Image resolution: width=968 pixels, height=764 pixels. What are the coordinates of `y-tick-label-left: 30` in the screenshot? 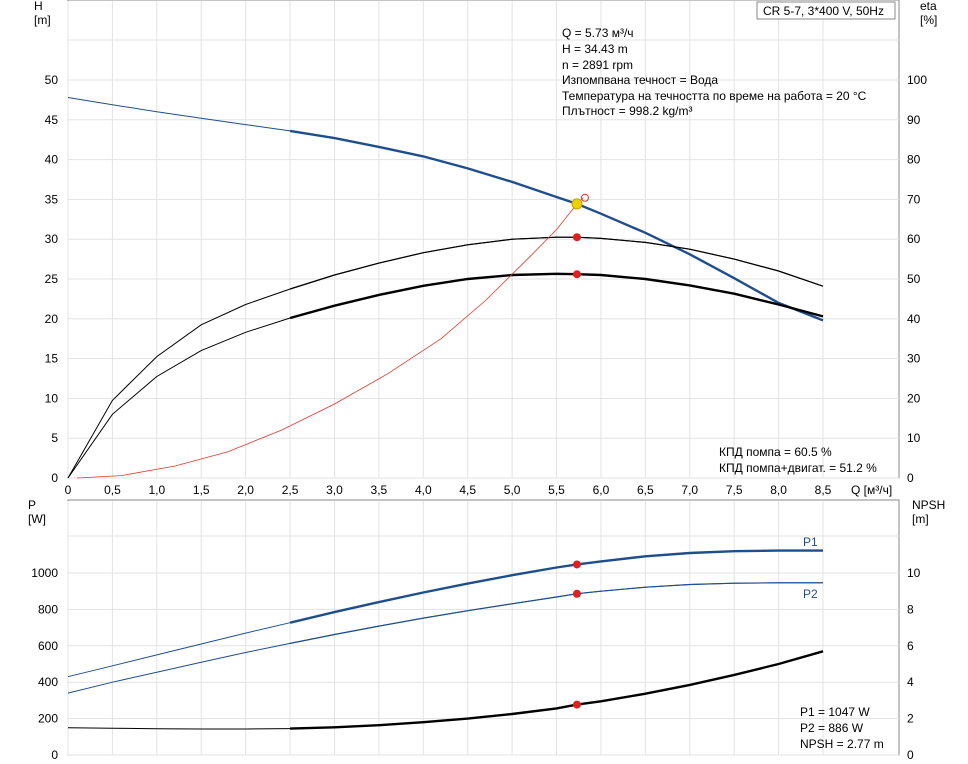 It's located at (52, 239).